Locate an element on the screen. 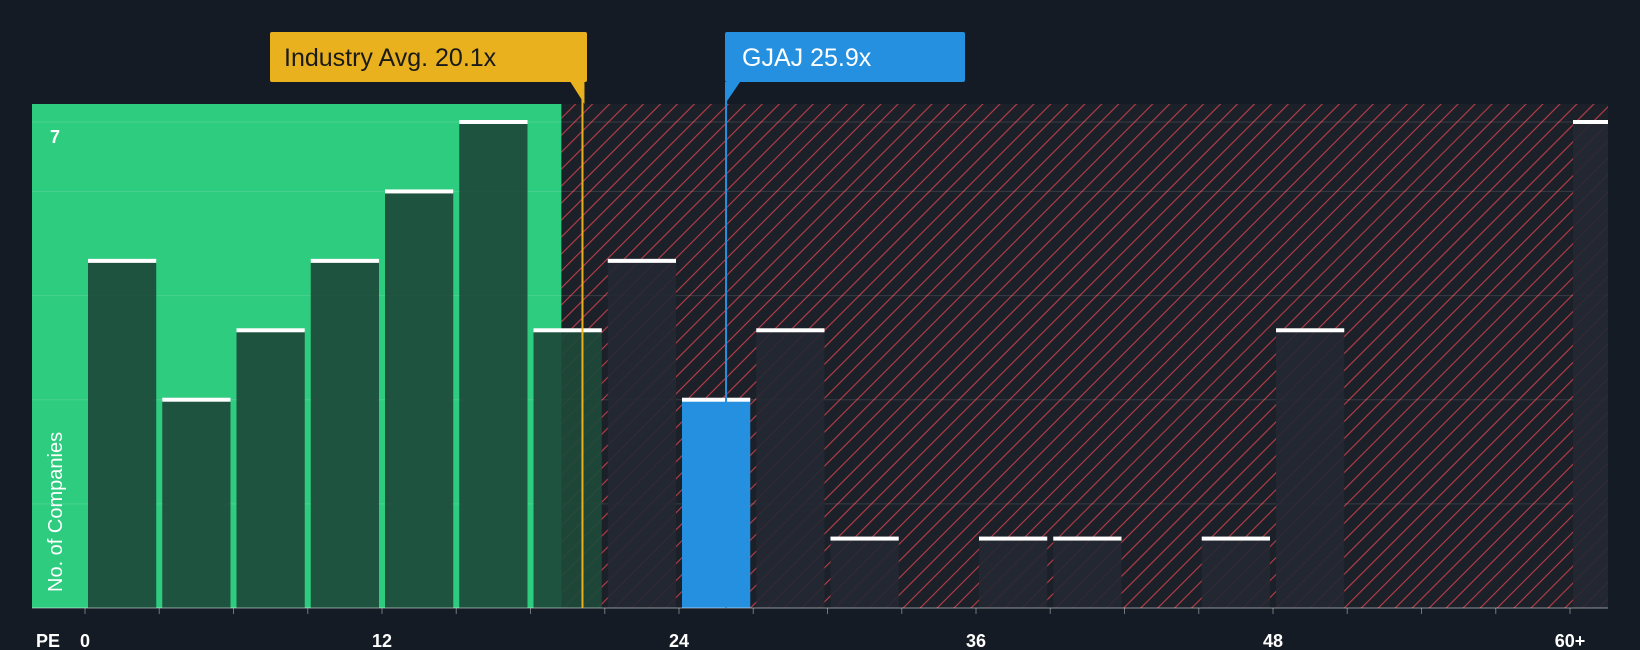 The height and width of the screenshot is (650, 1640). company-pe-callout is located at coordinates (845, 57).